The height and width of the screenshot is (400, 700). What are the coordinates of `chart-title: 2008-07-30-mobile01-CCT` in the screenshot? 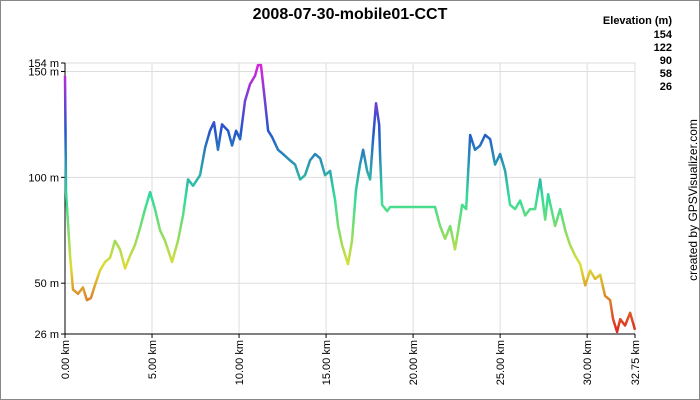 It's located at (350, 14).